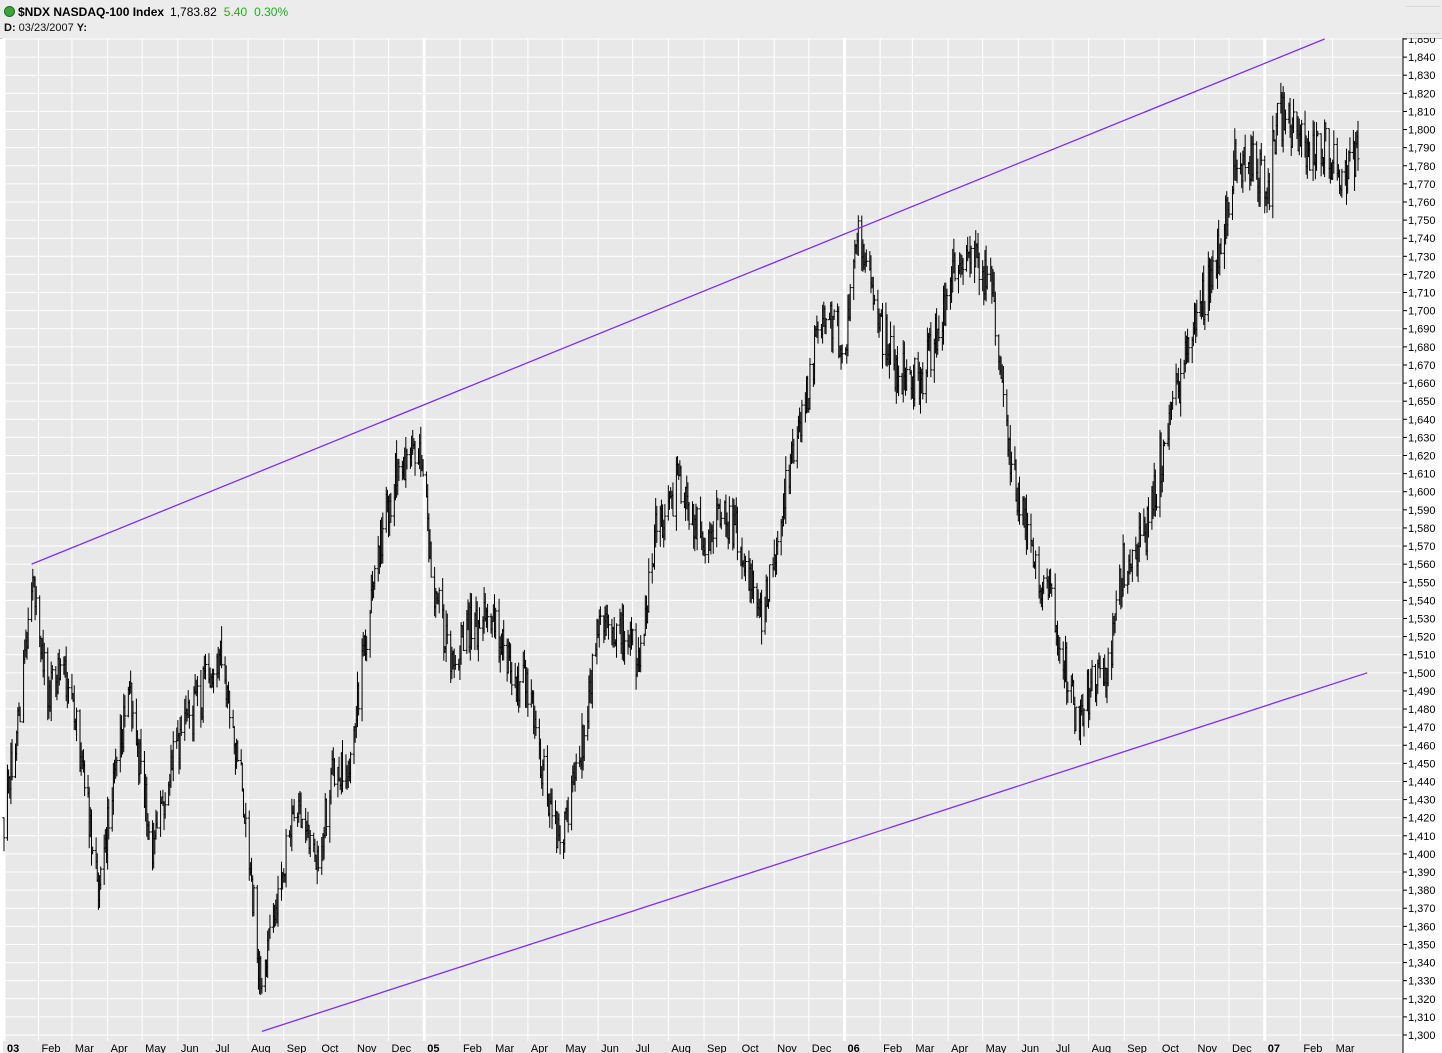 This screenshot has width=1442, height=1053. What do you see at coordinates (1422, 819) in the screenshot?
I see `y-tick-label: 1,420` at bounding box center [1422, 819].